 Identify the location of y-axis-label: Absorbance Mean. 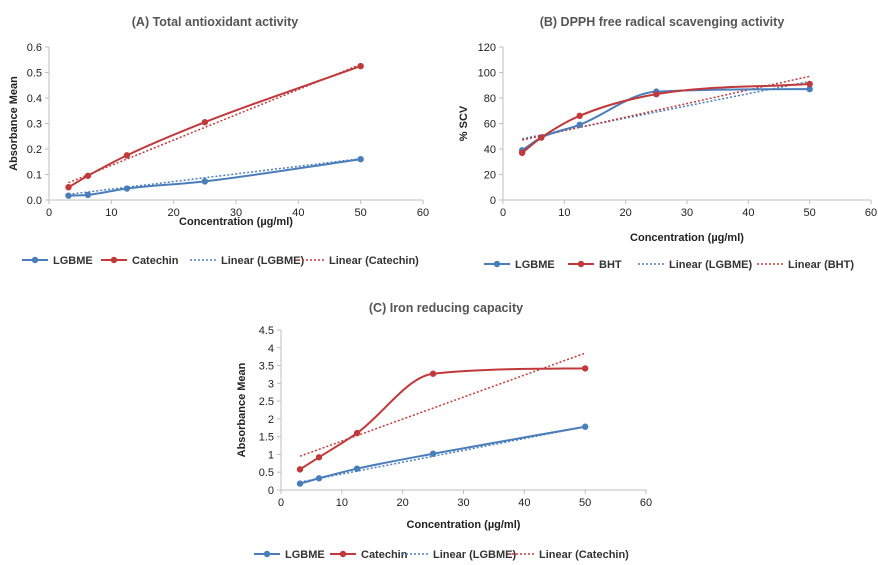
(14, 123).